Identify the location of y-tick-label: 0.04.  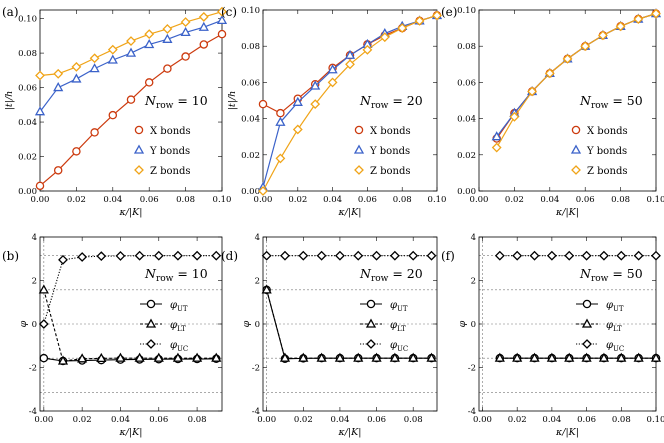
(466, 120).